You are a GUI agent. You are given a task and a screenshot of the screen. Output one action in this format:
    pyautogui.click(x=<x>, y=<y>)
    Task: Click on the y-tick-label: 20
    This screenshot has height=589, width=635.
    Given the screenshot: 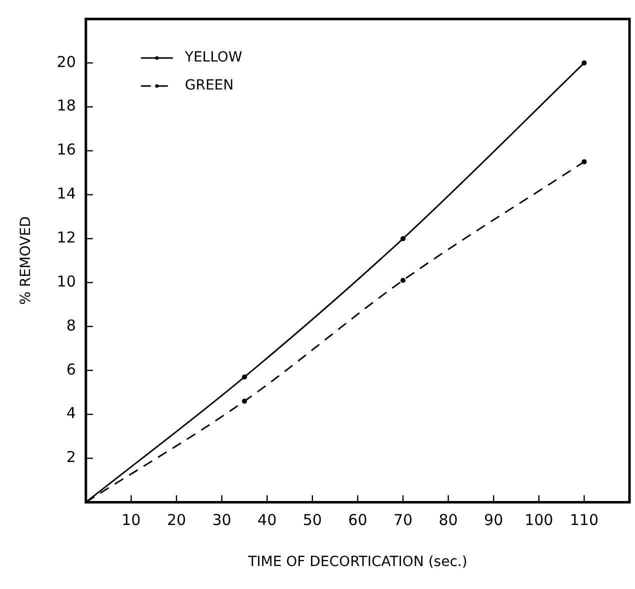 What is the action you would take?
    pyautogui.click(x=66, y=61)
    